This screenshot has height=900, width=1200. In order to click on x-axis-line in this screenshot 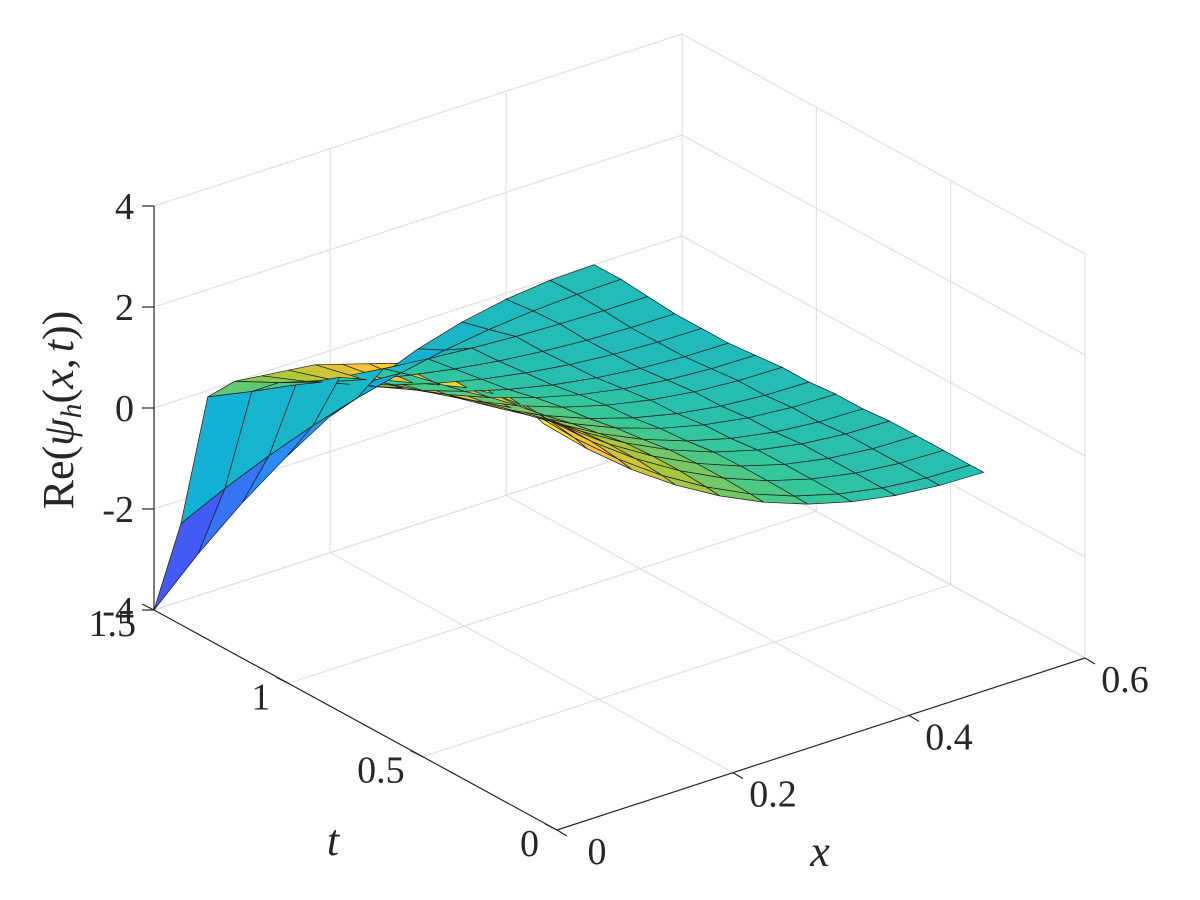, I will do `click(821, 744)`.